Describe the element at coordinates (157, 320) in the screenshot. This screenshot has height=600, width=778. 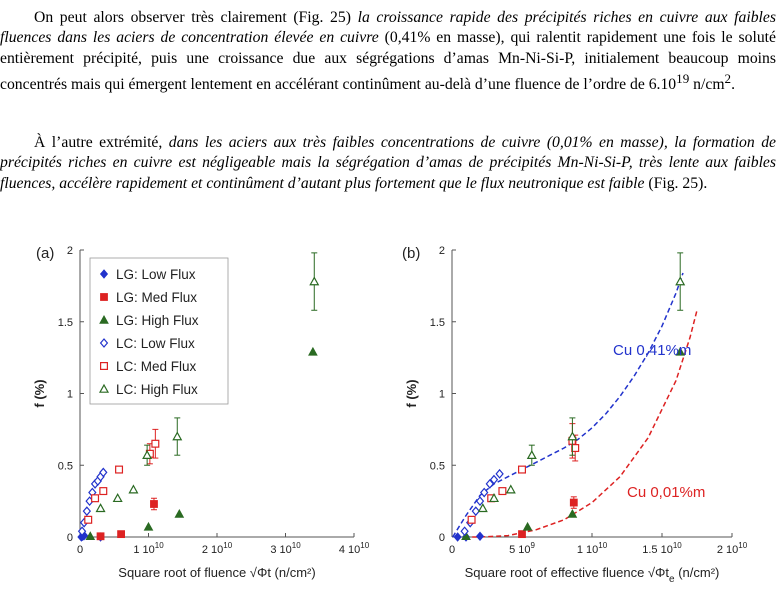
I see `legend-label: LG: High Flux` at that location.